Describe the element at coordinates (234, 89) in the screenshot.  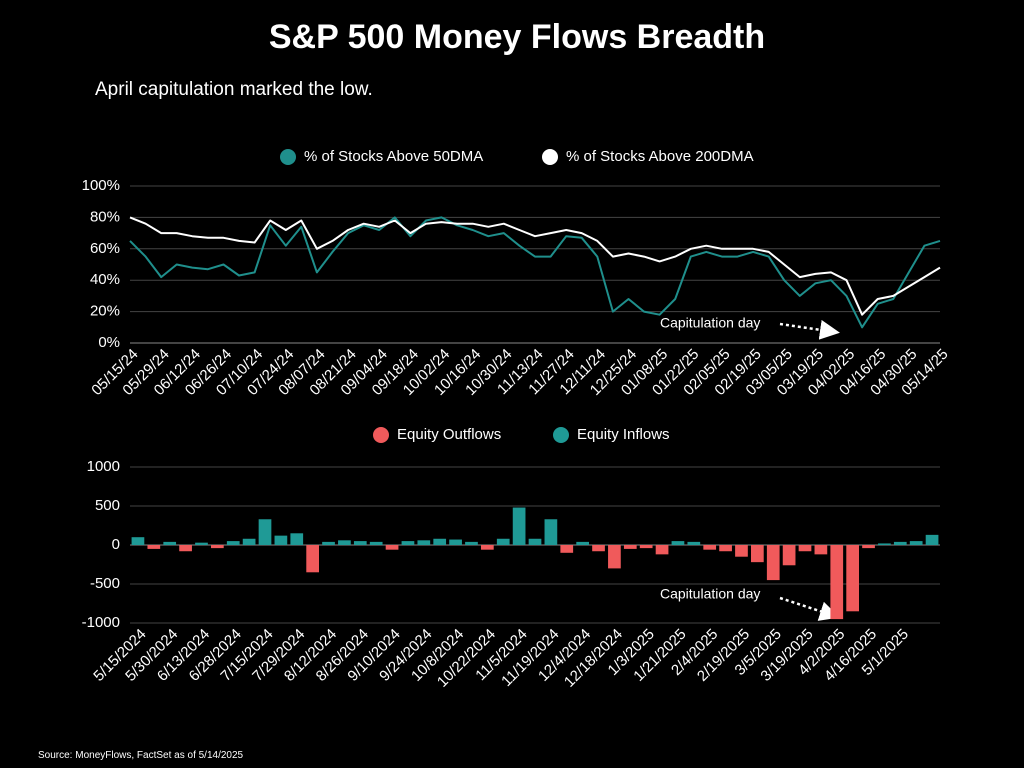
I see `chart-subtitle: April capitulation marked the low.` at that location.